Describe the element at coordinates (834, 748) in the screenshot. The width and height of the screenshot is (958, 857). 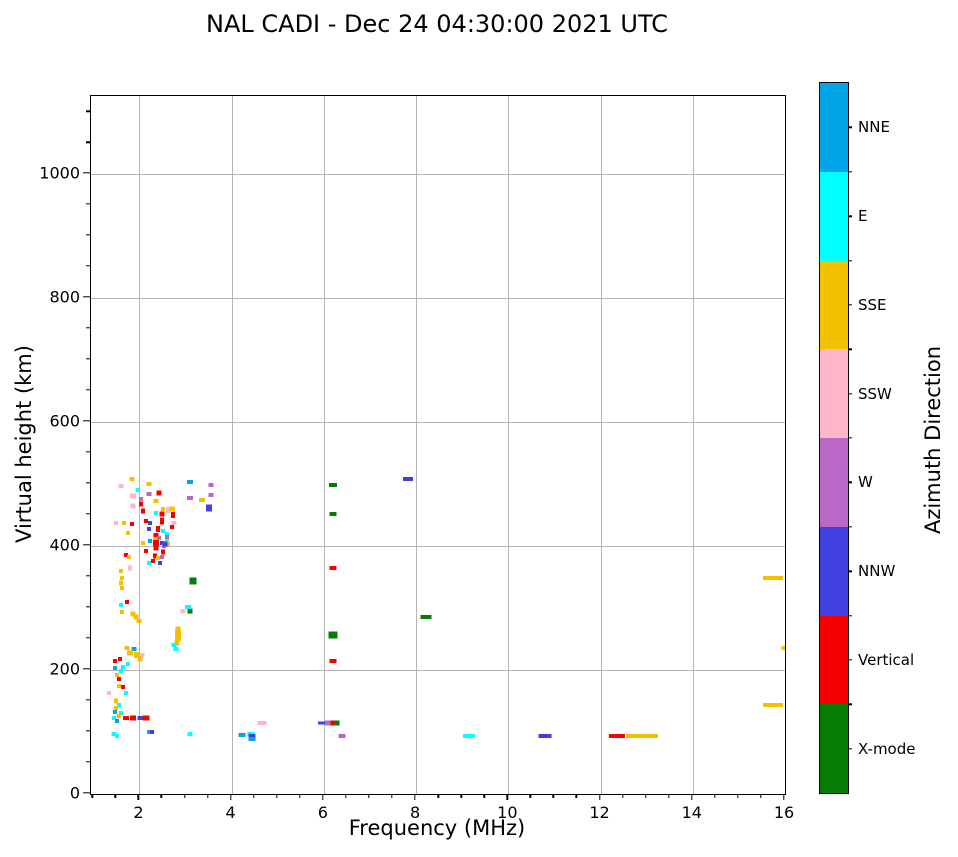
I see `colorbar-segment-X-mode` at that location.